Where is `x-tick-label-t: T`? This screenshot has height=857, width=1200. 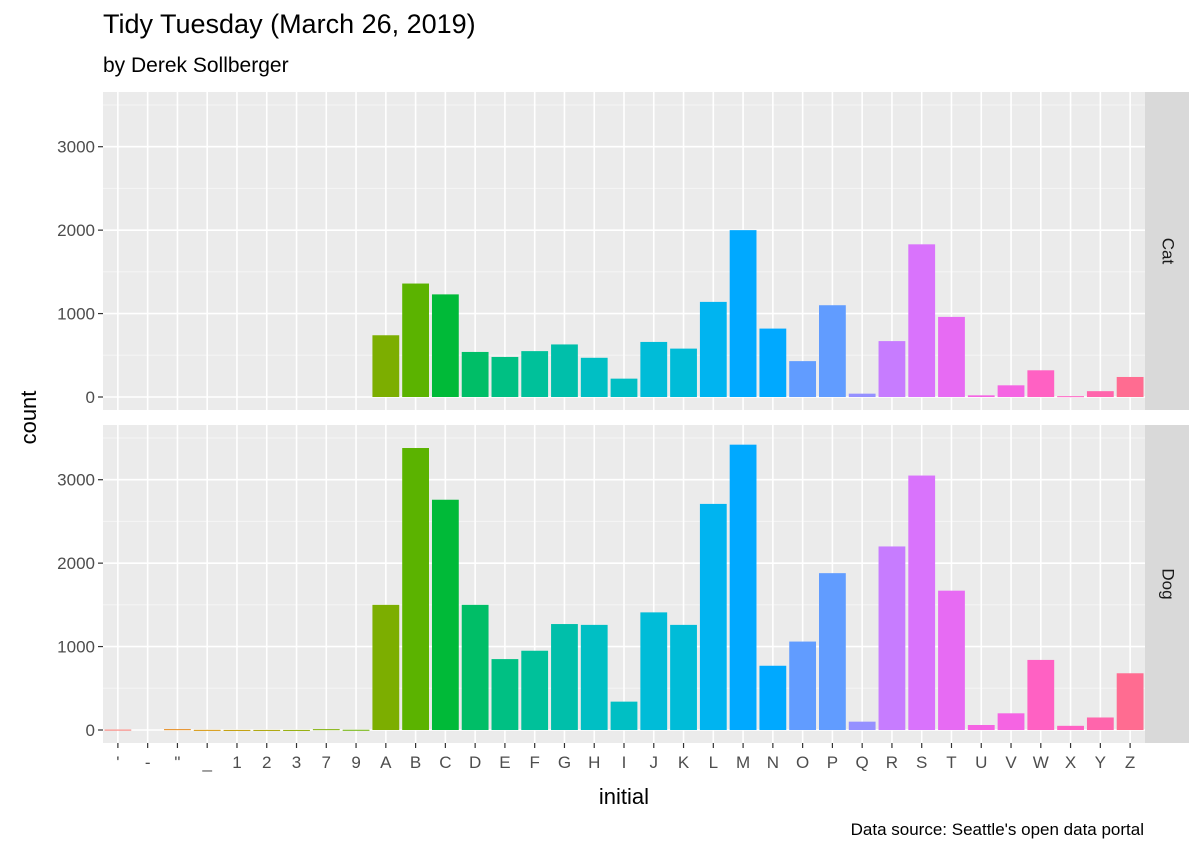
x-tick-label-t: T is located at coordinates (951, 762).